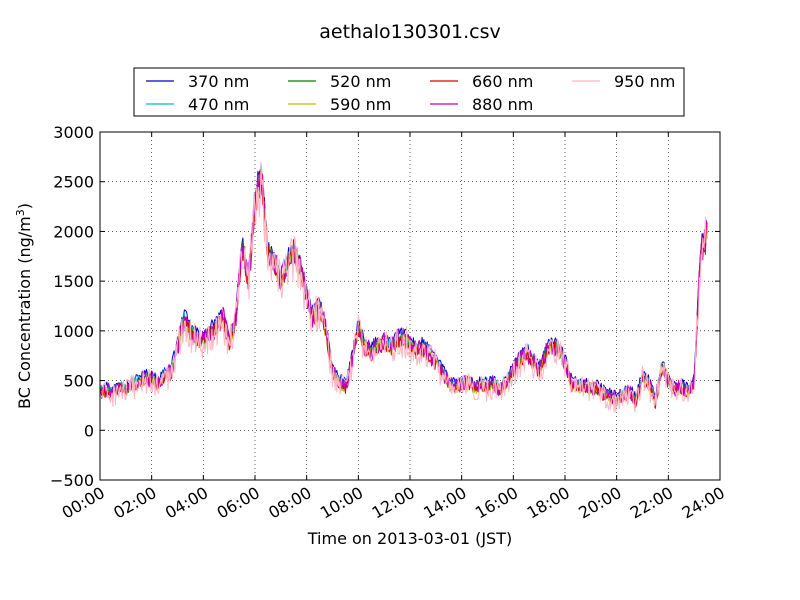  I want to click on y-tick-label: 2000, so click(73, 231).